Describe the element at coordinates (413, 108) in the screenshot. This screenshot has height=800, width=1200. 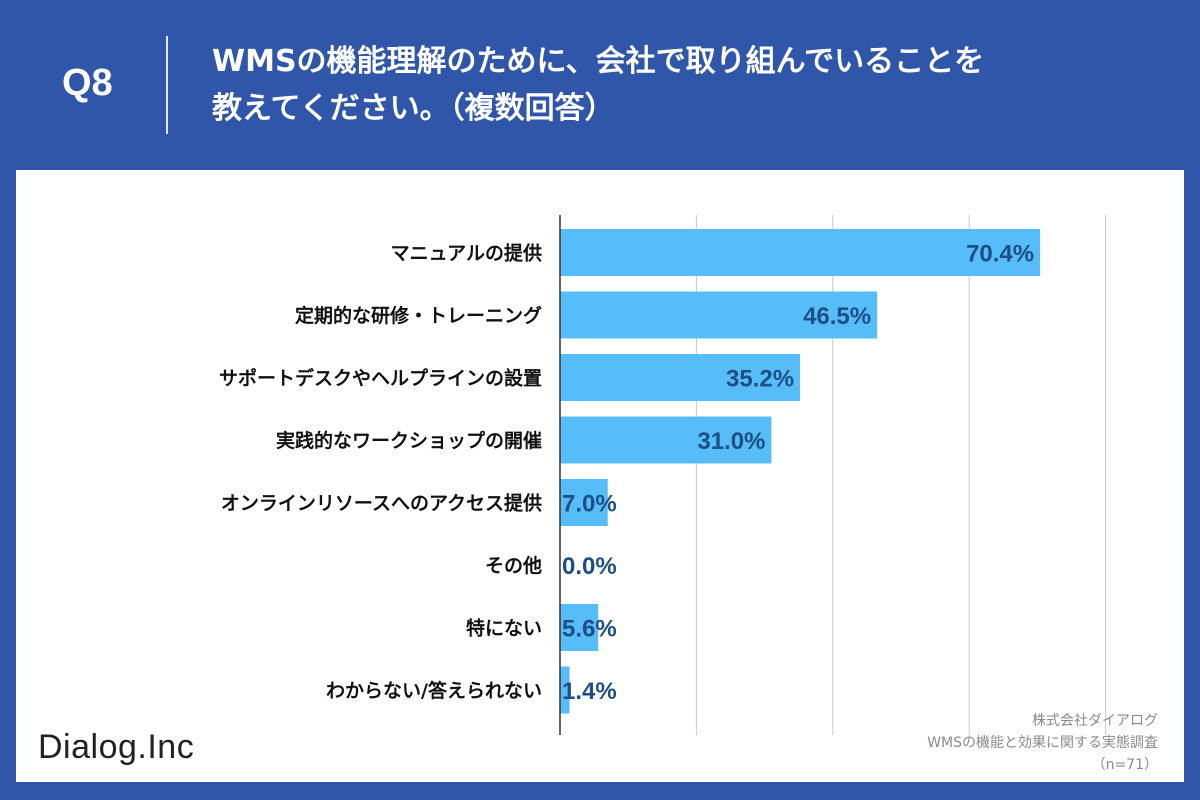
I see `question-title-line-2: 教えてください。（複数回答）` at that location.